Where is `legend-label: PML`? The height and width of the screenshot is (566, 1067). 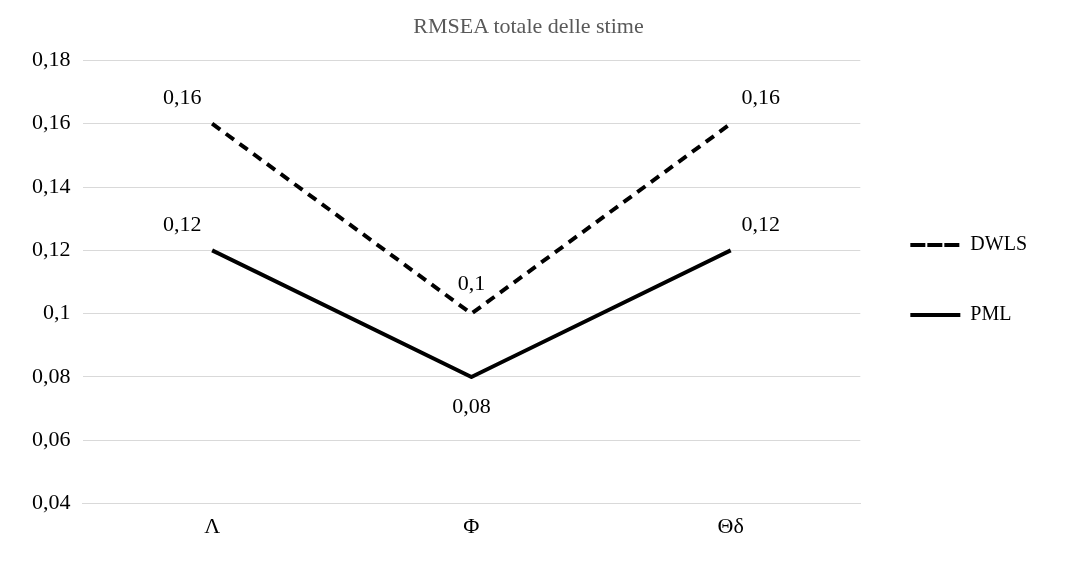
legend-label: PML is located at coordinates (991, 313).